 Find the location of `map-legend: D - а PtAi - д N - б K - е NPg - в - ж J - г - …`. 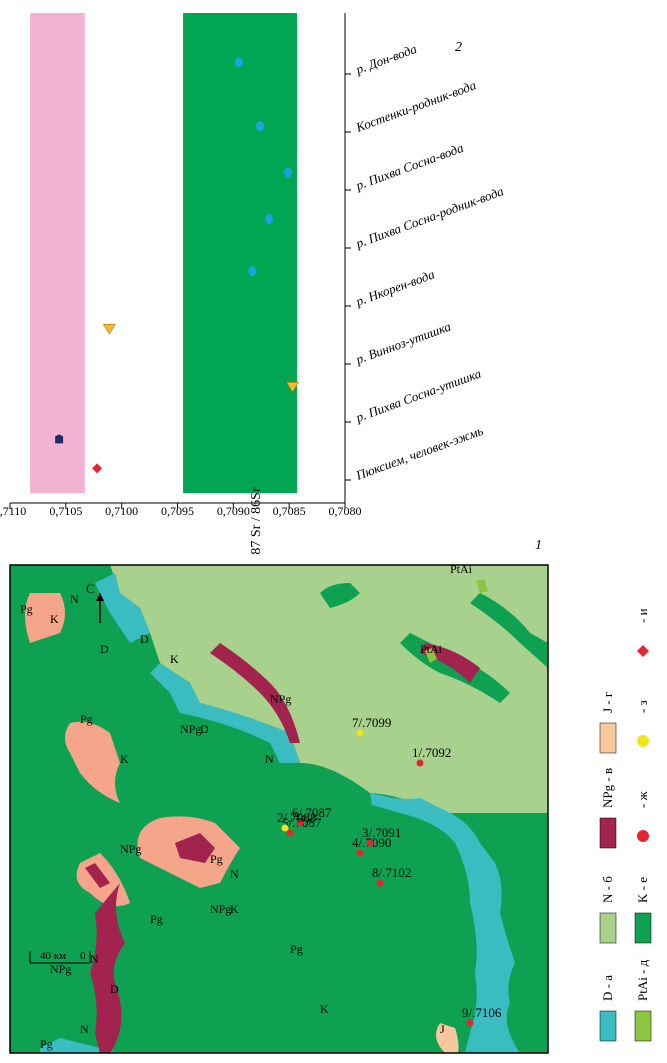

map-legend: D - а PtAi - д N - б K - е NPg - в - ж J - г - … is located at coordinates (625, 825).